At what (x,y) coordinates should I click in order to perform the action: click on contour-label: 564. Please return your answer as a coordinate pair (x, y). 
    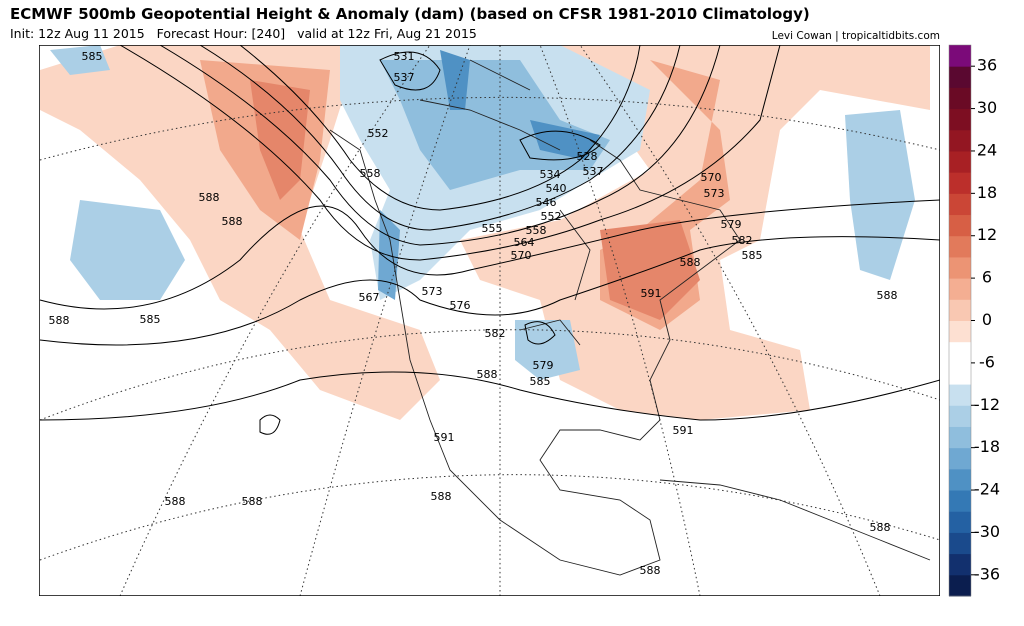
    Looking at the image, I should click on (524, 242).